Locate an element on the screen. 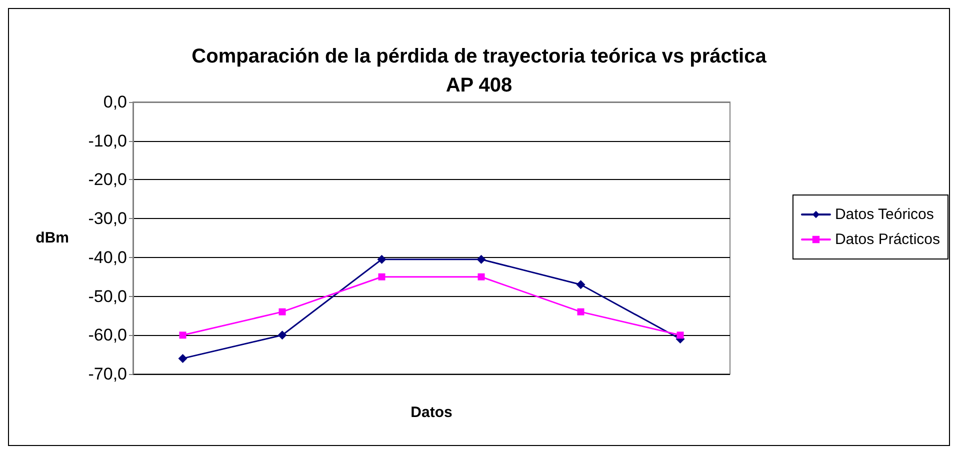 The width and height of the screenshot is (959, 456). y-axis-title: dBm is located at coordinates (52, 238).